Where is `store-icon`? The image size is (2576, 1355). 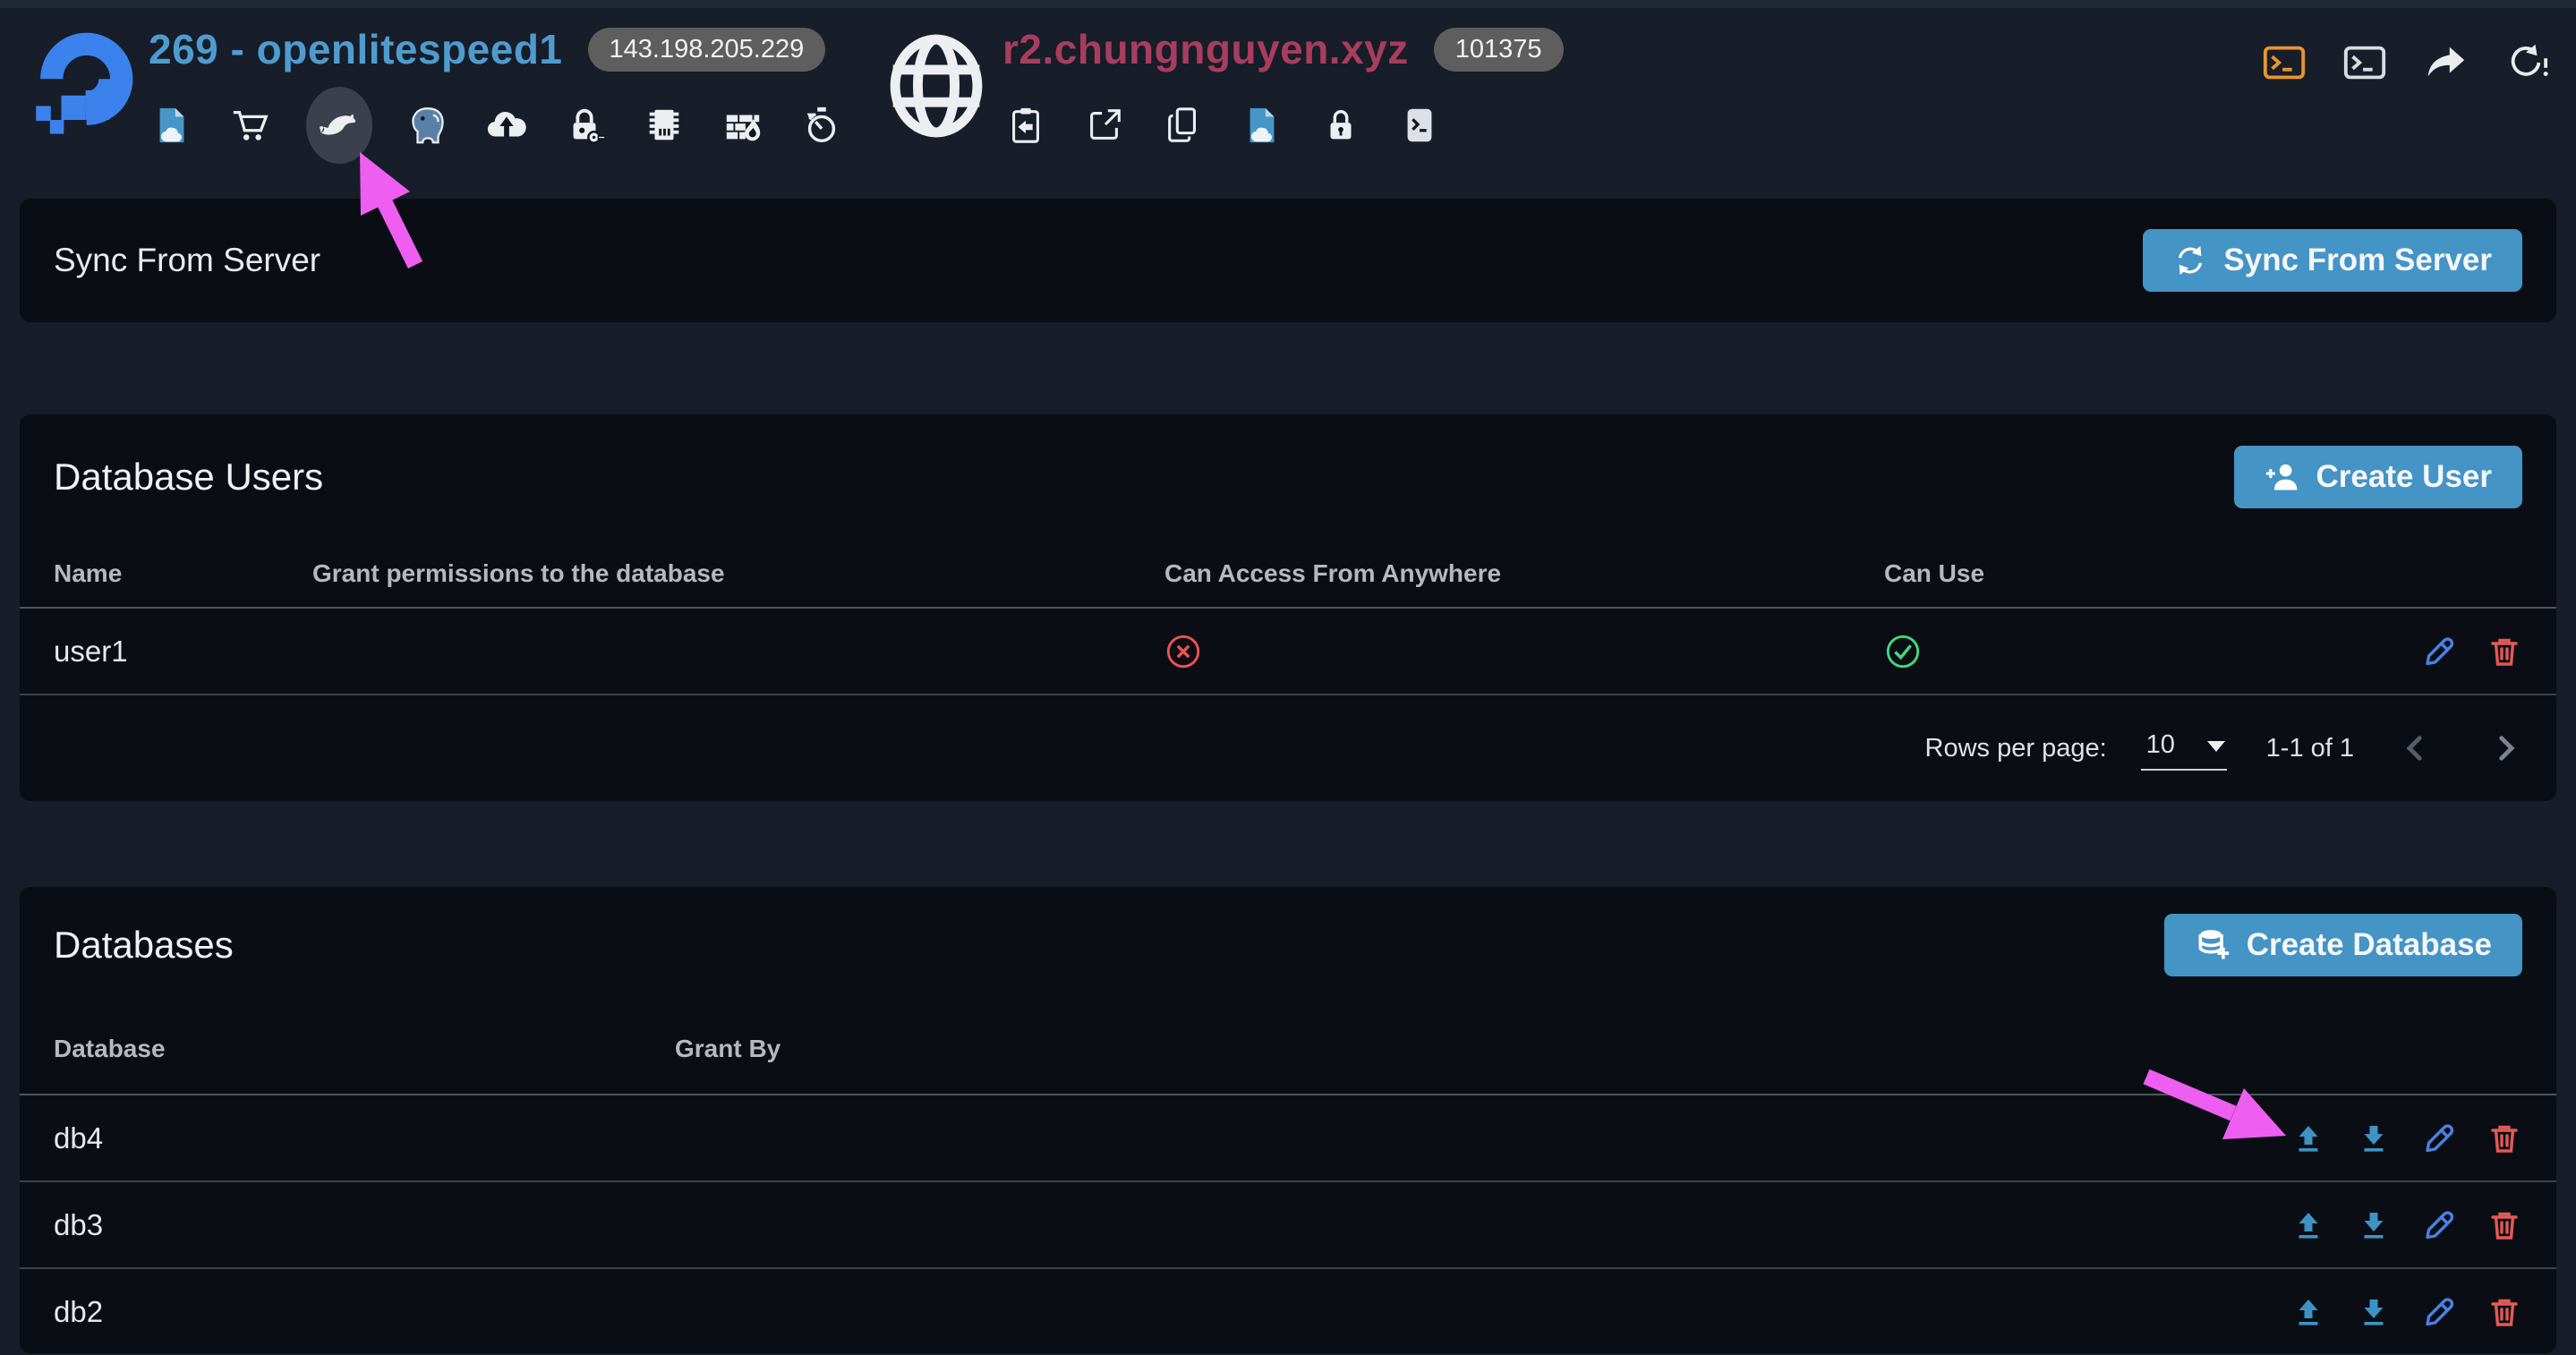 store-icon is located at coordinates (250, 125).